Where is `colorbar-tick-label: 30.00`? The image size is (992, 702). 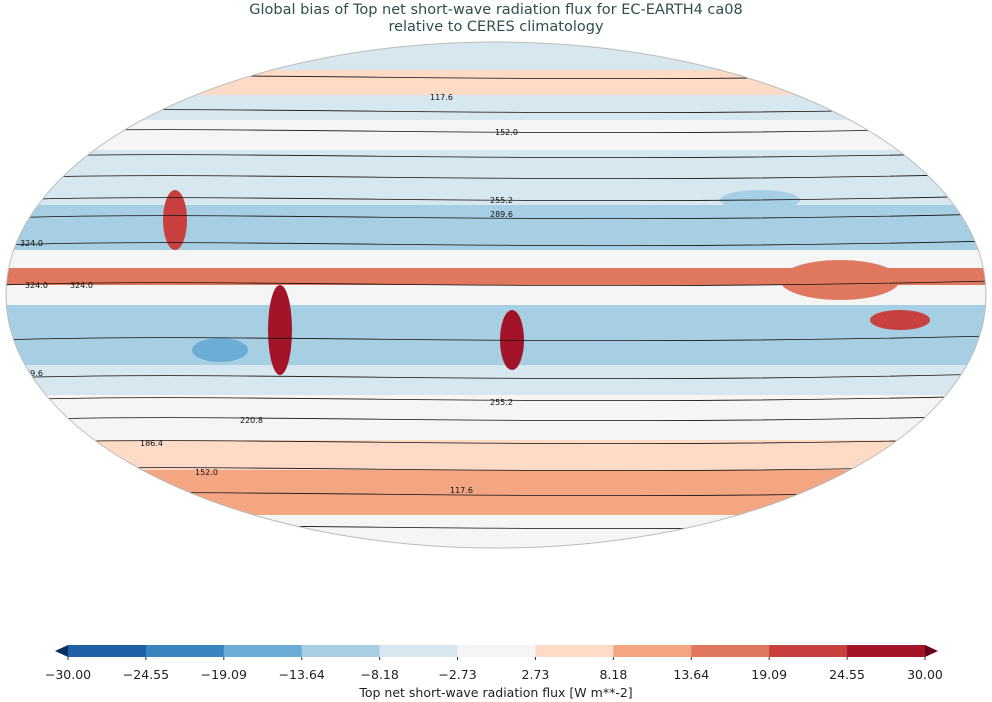 colorbar-tick-label: 30.00 is located at coordinates (925, 674).